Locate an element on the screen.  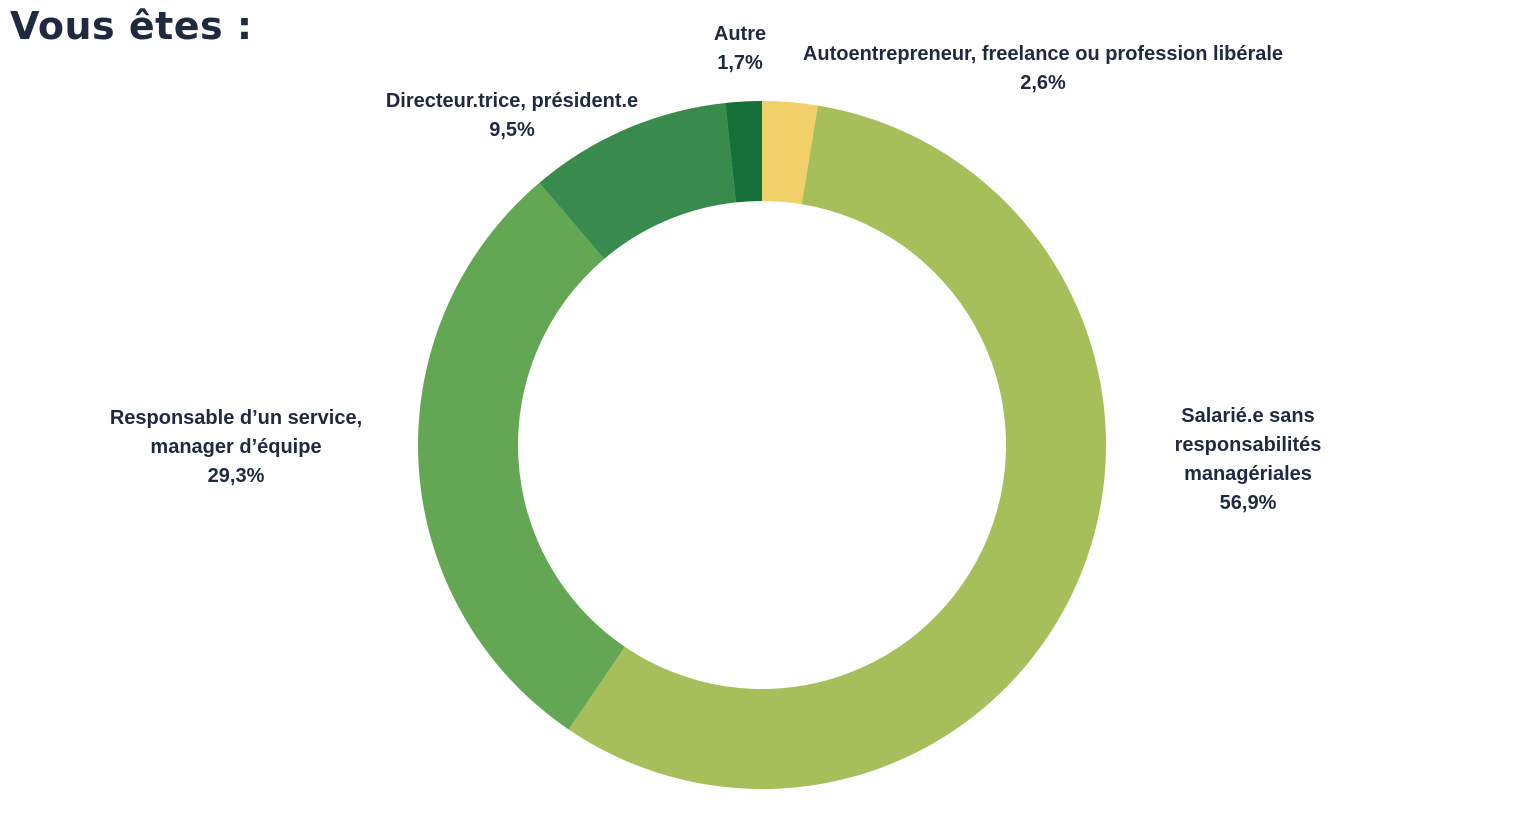
slice-value-label: 56,9% is located at coordinates (1248, 503).